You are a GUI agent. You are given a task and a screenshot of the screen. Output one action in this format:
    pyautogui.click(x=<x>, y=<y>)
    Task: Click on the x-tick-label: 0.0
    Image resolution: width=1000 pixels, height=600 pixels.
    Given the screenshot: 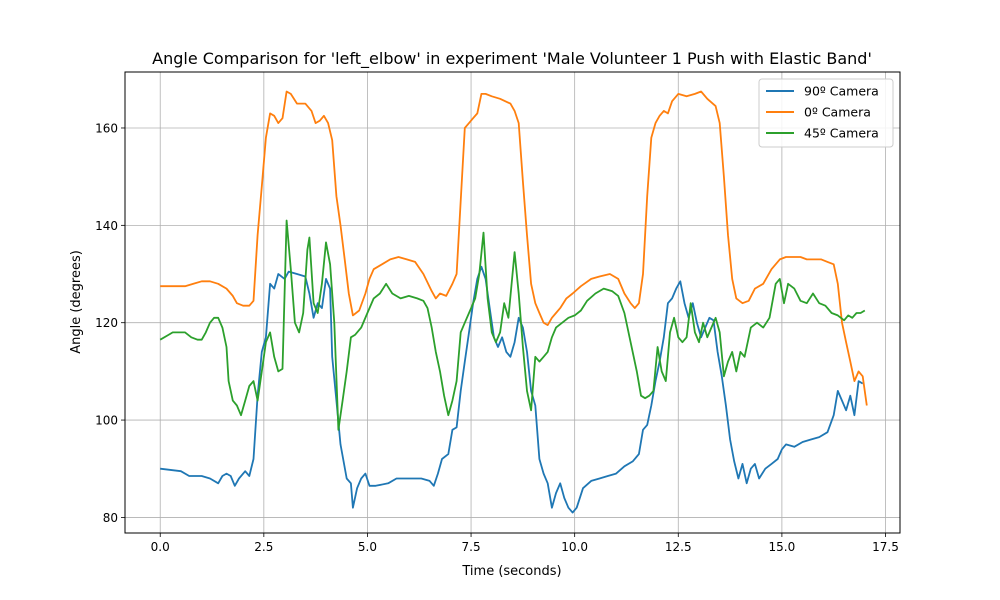 What is the action you would take?
    pyautogui.click(x=160, y=547)
    